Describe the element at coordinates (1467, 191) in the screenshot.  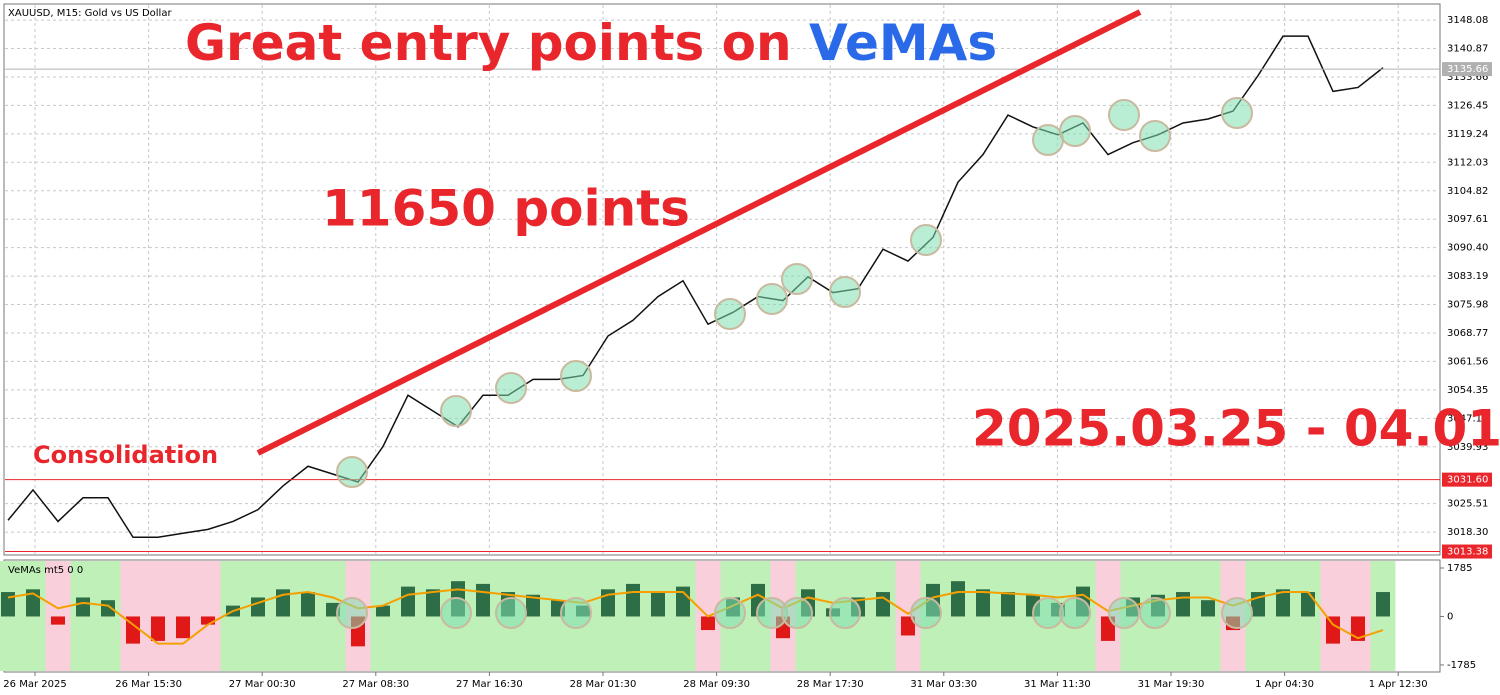
I see `y-tick-label: 3104.82` at that location.